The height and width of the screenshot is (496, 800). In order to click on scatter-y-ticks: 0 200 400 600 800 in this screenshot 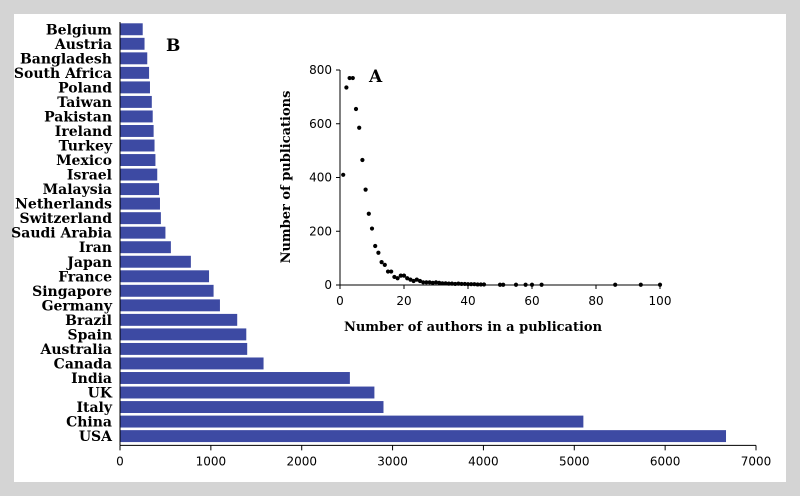, I will do `click(324, 177)`.